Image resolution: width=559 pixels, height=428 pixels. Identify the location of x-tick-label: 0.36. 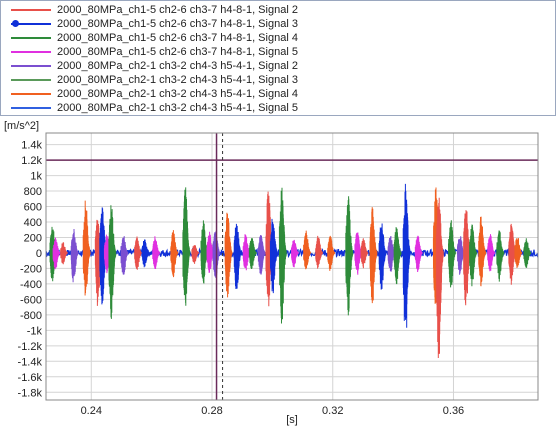
(453, 411).